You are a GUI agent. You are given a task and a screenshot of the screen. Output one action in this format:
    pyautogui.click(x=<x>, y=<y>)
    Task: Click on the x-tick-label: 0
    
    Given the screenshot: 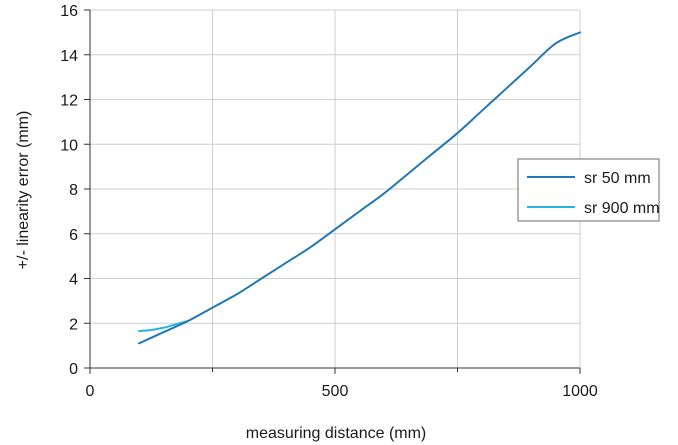 What is the action you would take?
    pyautogui.click(x=90, y=391)
    